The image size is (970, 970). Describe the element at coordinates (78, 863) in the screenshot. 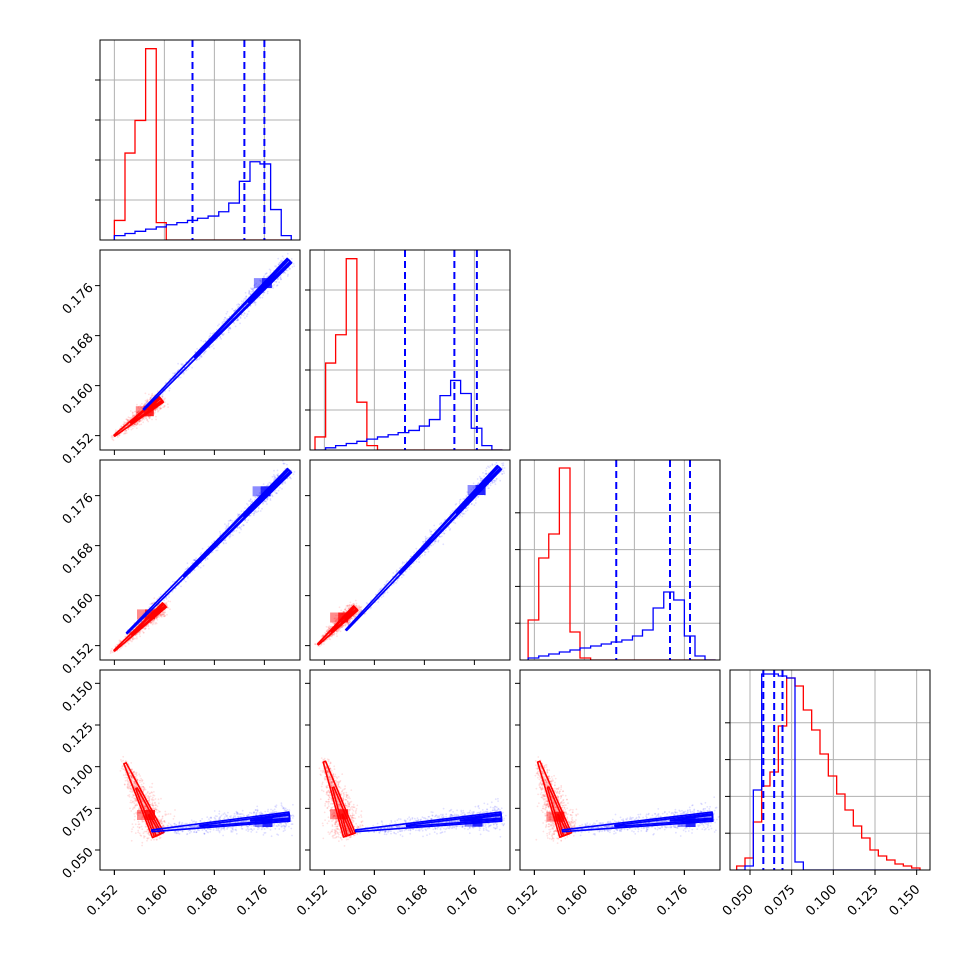

I see `y-tick-label: 0.050` at that location.